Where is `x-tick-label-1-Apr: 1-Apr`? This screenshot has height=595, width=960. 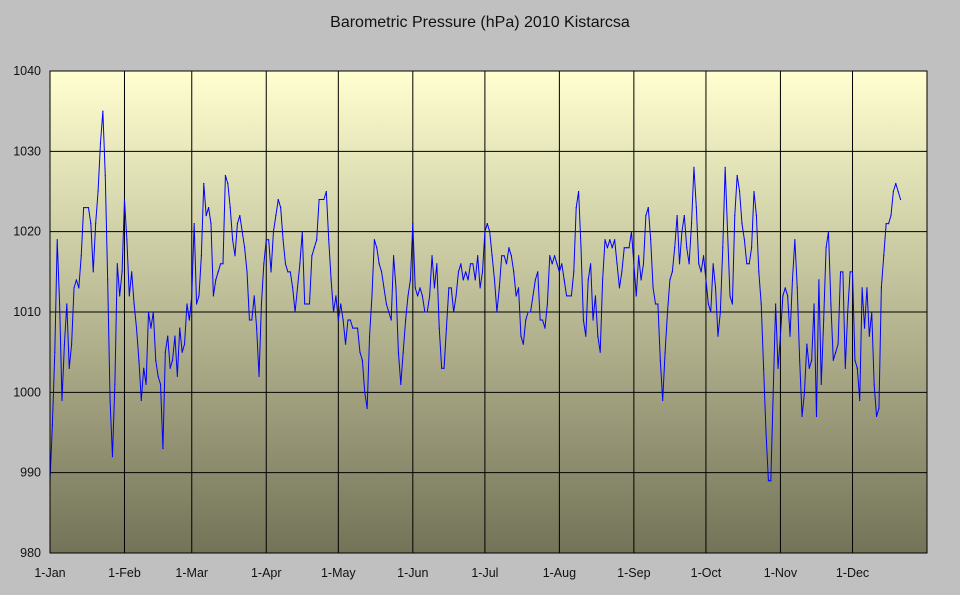
x-tick-label-1-Apr: 1-Apr is located at coordinates (266, 573).